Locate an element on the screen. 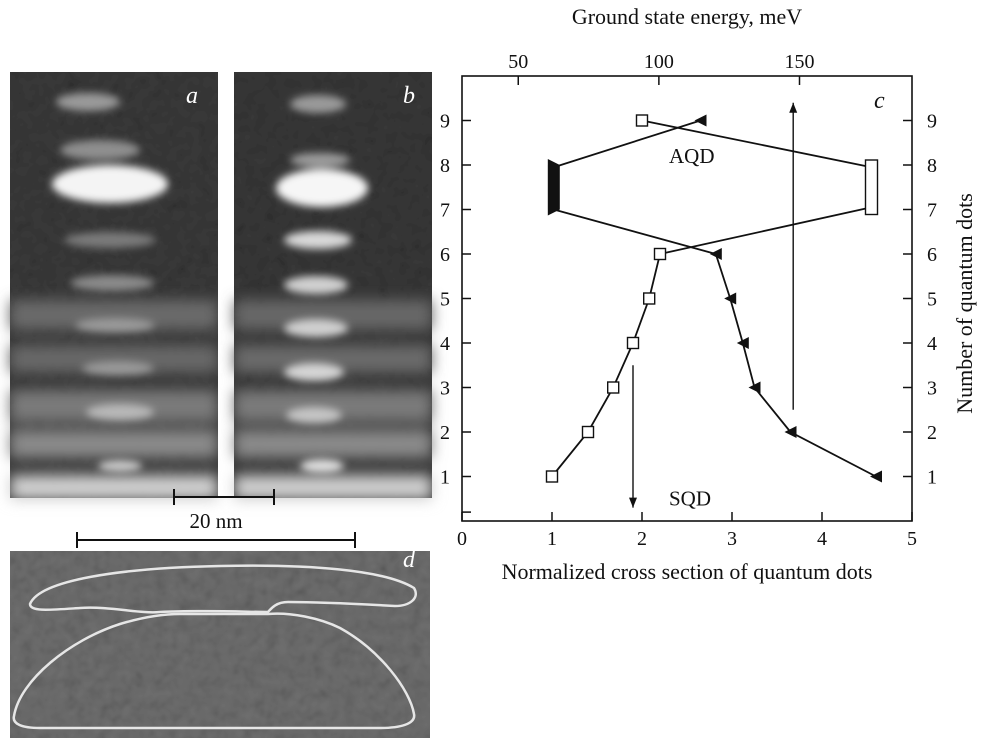  aqd-triangle-marker is located at coordinates (700, 120).